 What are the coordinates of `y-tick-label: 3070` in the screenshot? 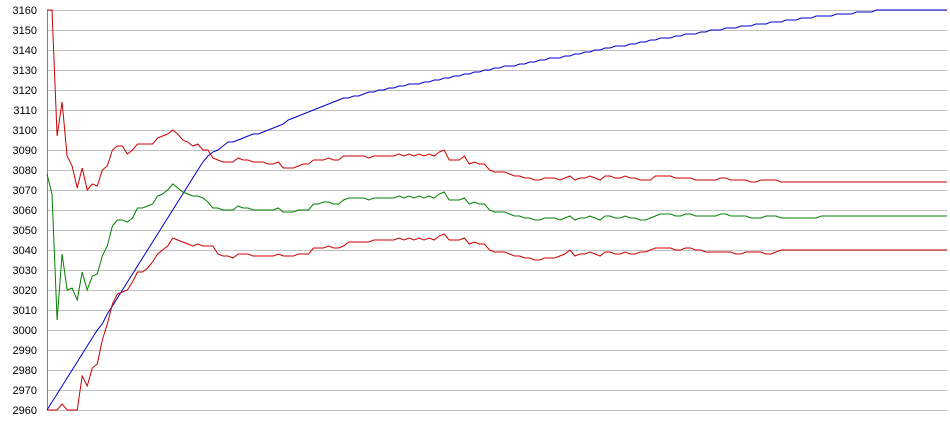 It's located at (25, 191).